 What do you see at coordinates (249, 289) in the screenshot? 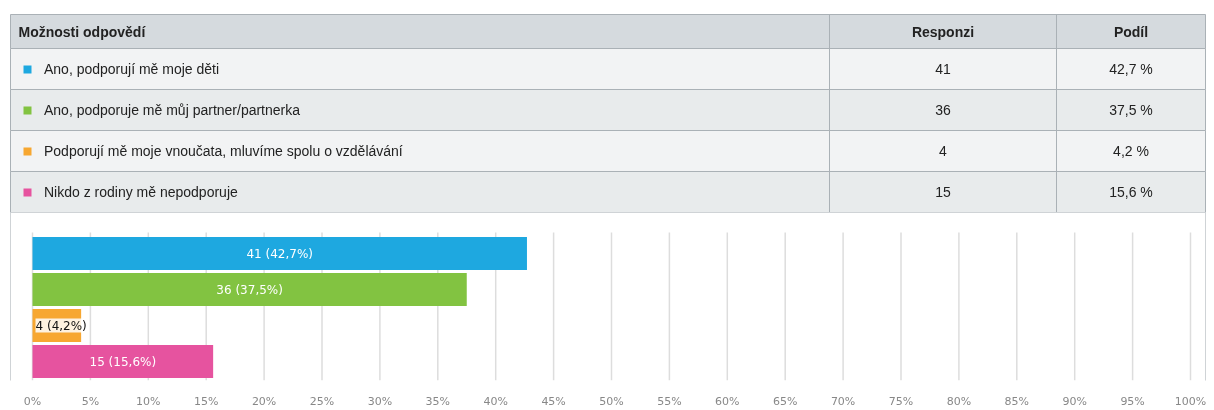
I see `data-label: 36 (37,5%)` at bounding box center [249, 289].